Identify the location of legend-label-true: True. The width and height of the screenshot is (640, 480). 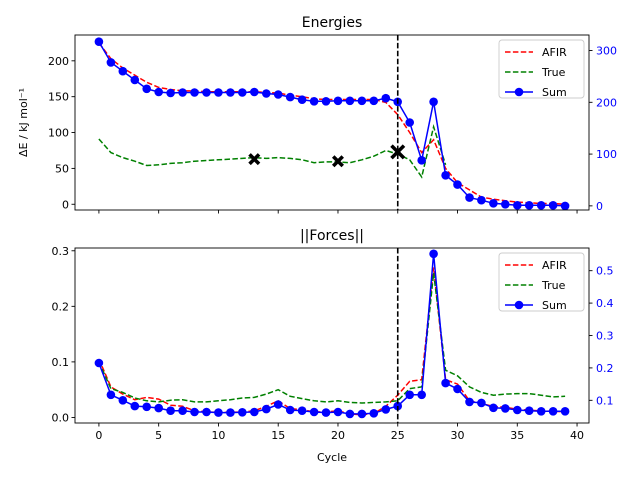
(553, 72).